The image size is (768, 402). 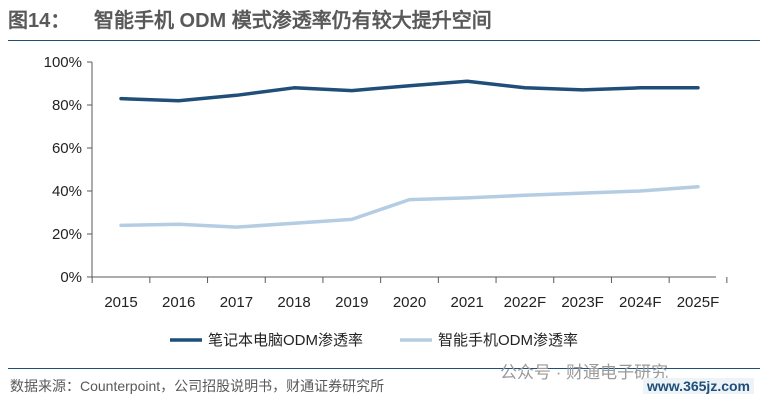 I want to click on x-tick-label: 2016, so click(x=178, y=302).